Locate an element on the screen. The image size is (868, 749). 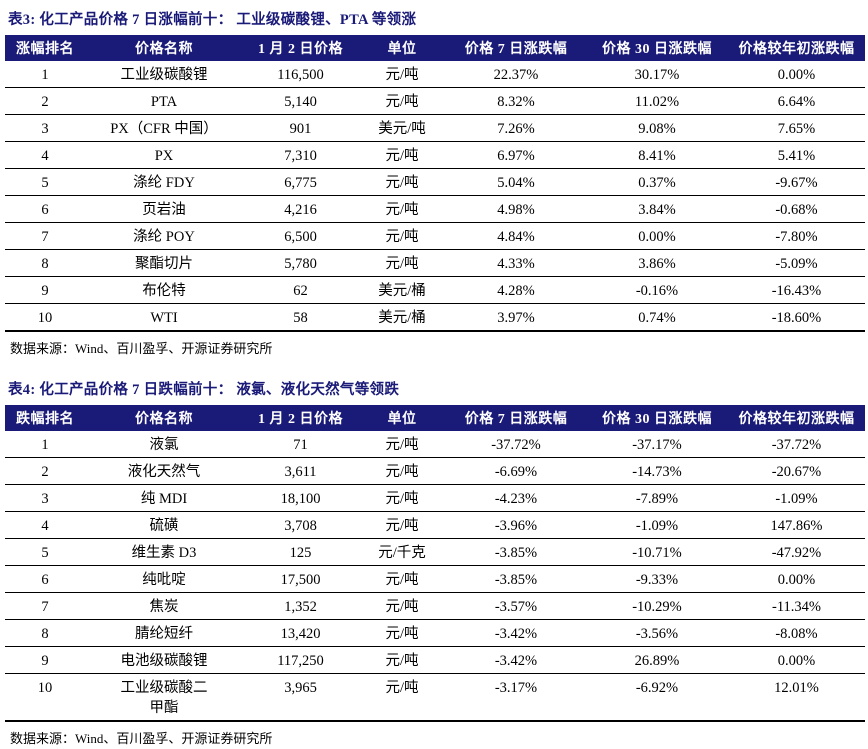
table-cell: 3.97% is located at coordinates (516, 317).